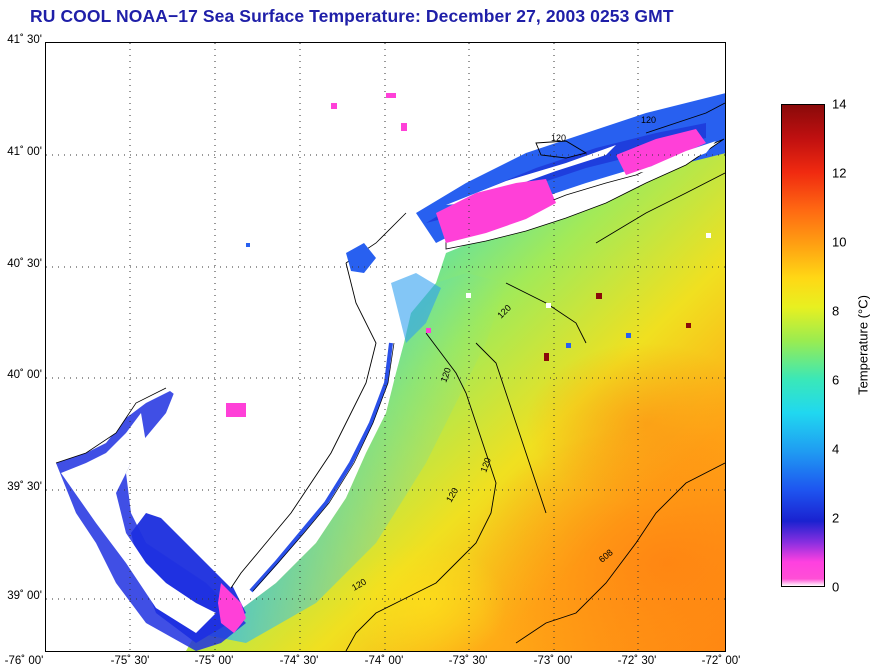 The width and height of the screenshot is (872, 672). Describe the element at coordinates (130, 661) in the screenshot. I see `lon-label: -75˚ 30'` at that location.